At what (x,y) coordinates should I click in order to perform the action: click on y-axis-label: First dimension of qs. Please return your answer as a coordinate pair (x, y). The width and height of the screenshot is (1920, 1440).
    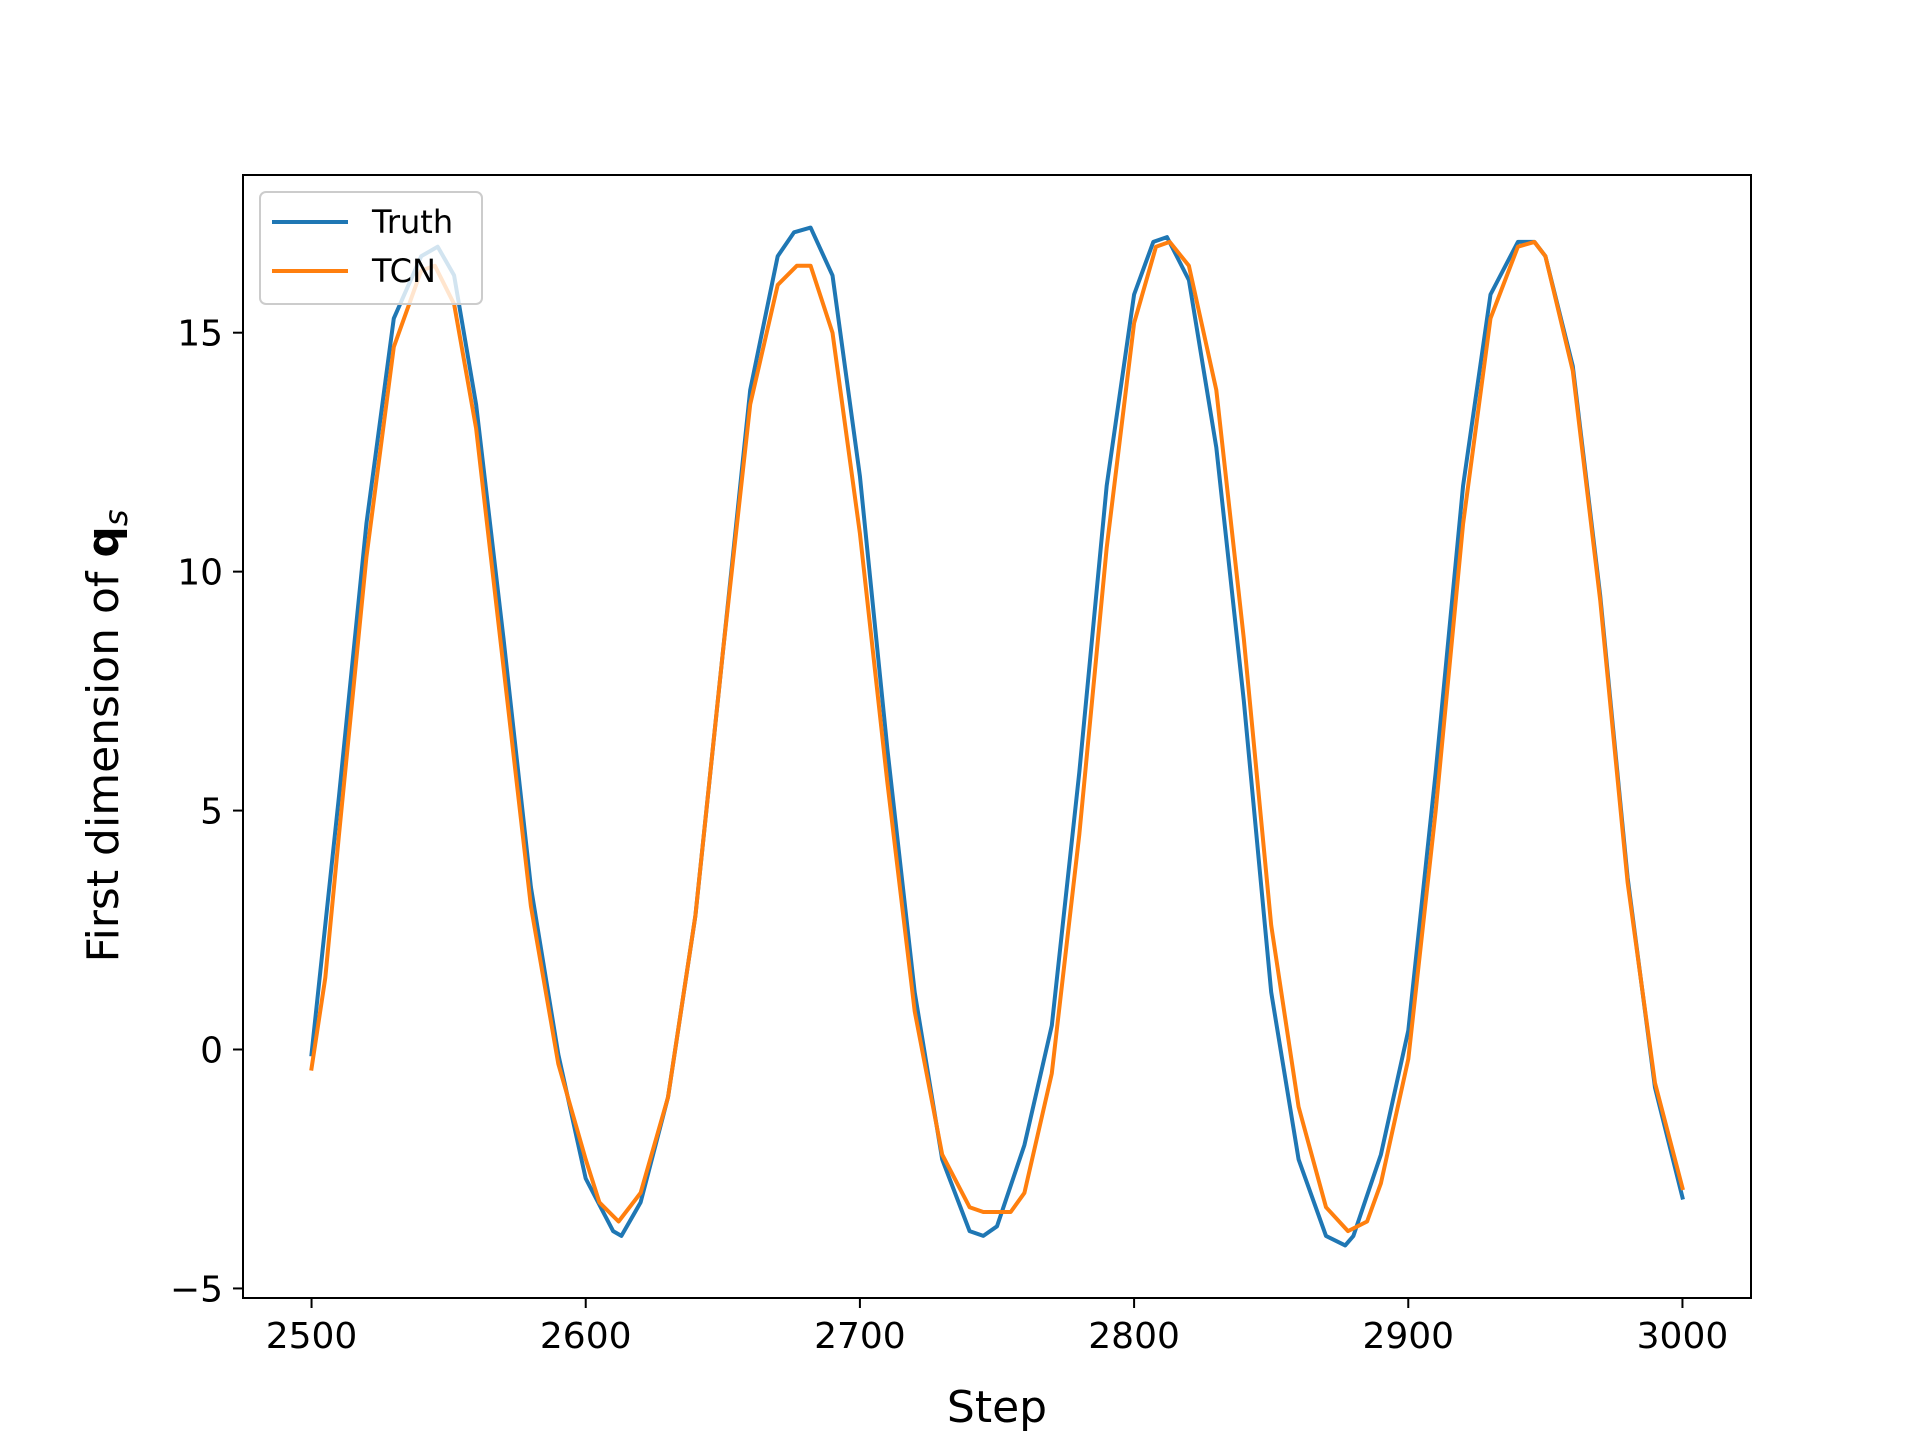
    Looking at the image, I should click on (106, 735).